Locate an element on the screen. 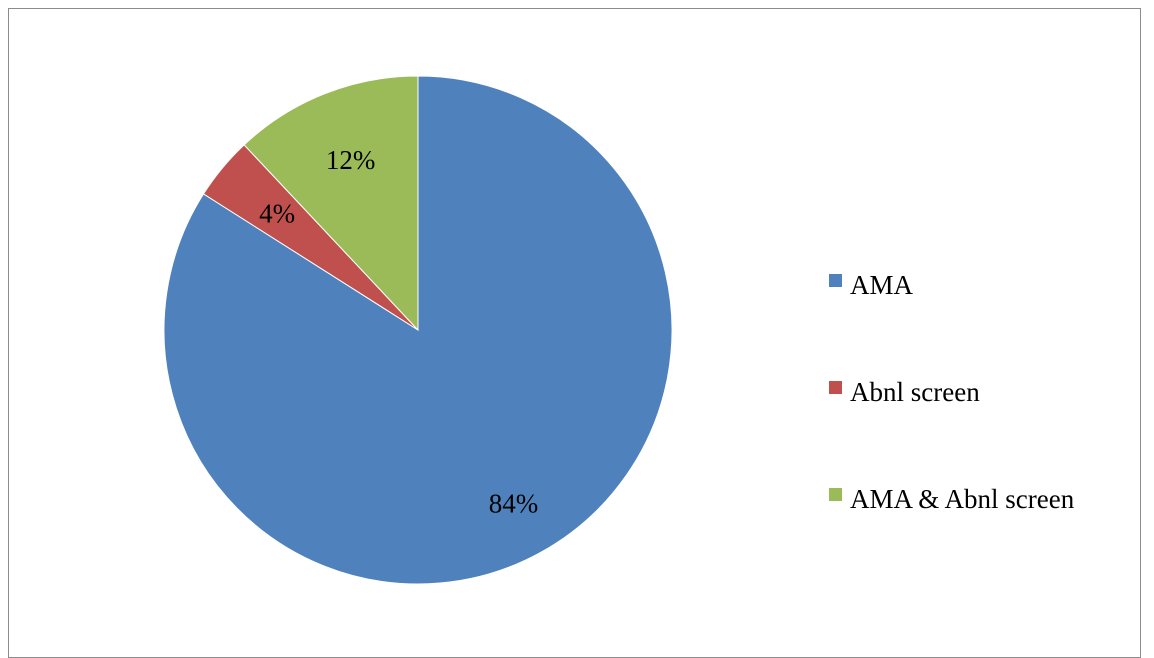  pie-data-labels: 84% 4% 12% is located at coordinates (398, 332).